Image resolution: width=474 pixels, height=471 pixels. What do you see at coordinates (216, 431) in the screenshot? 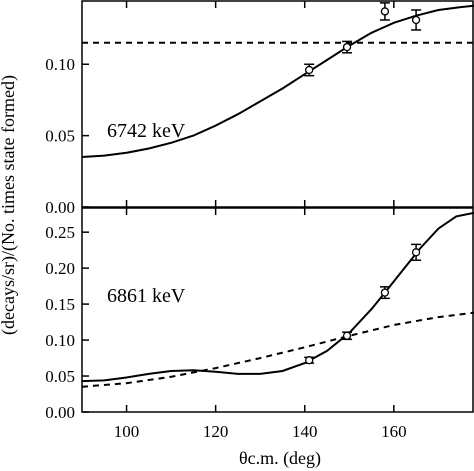
I see `x-tick-label: 120` at bounding box center [216, 431].